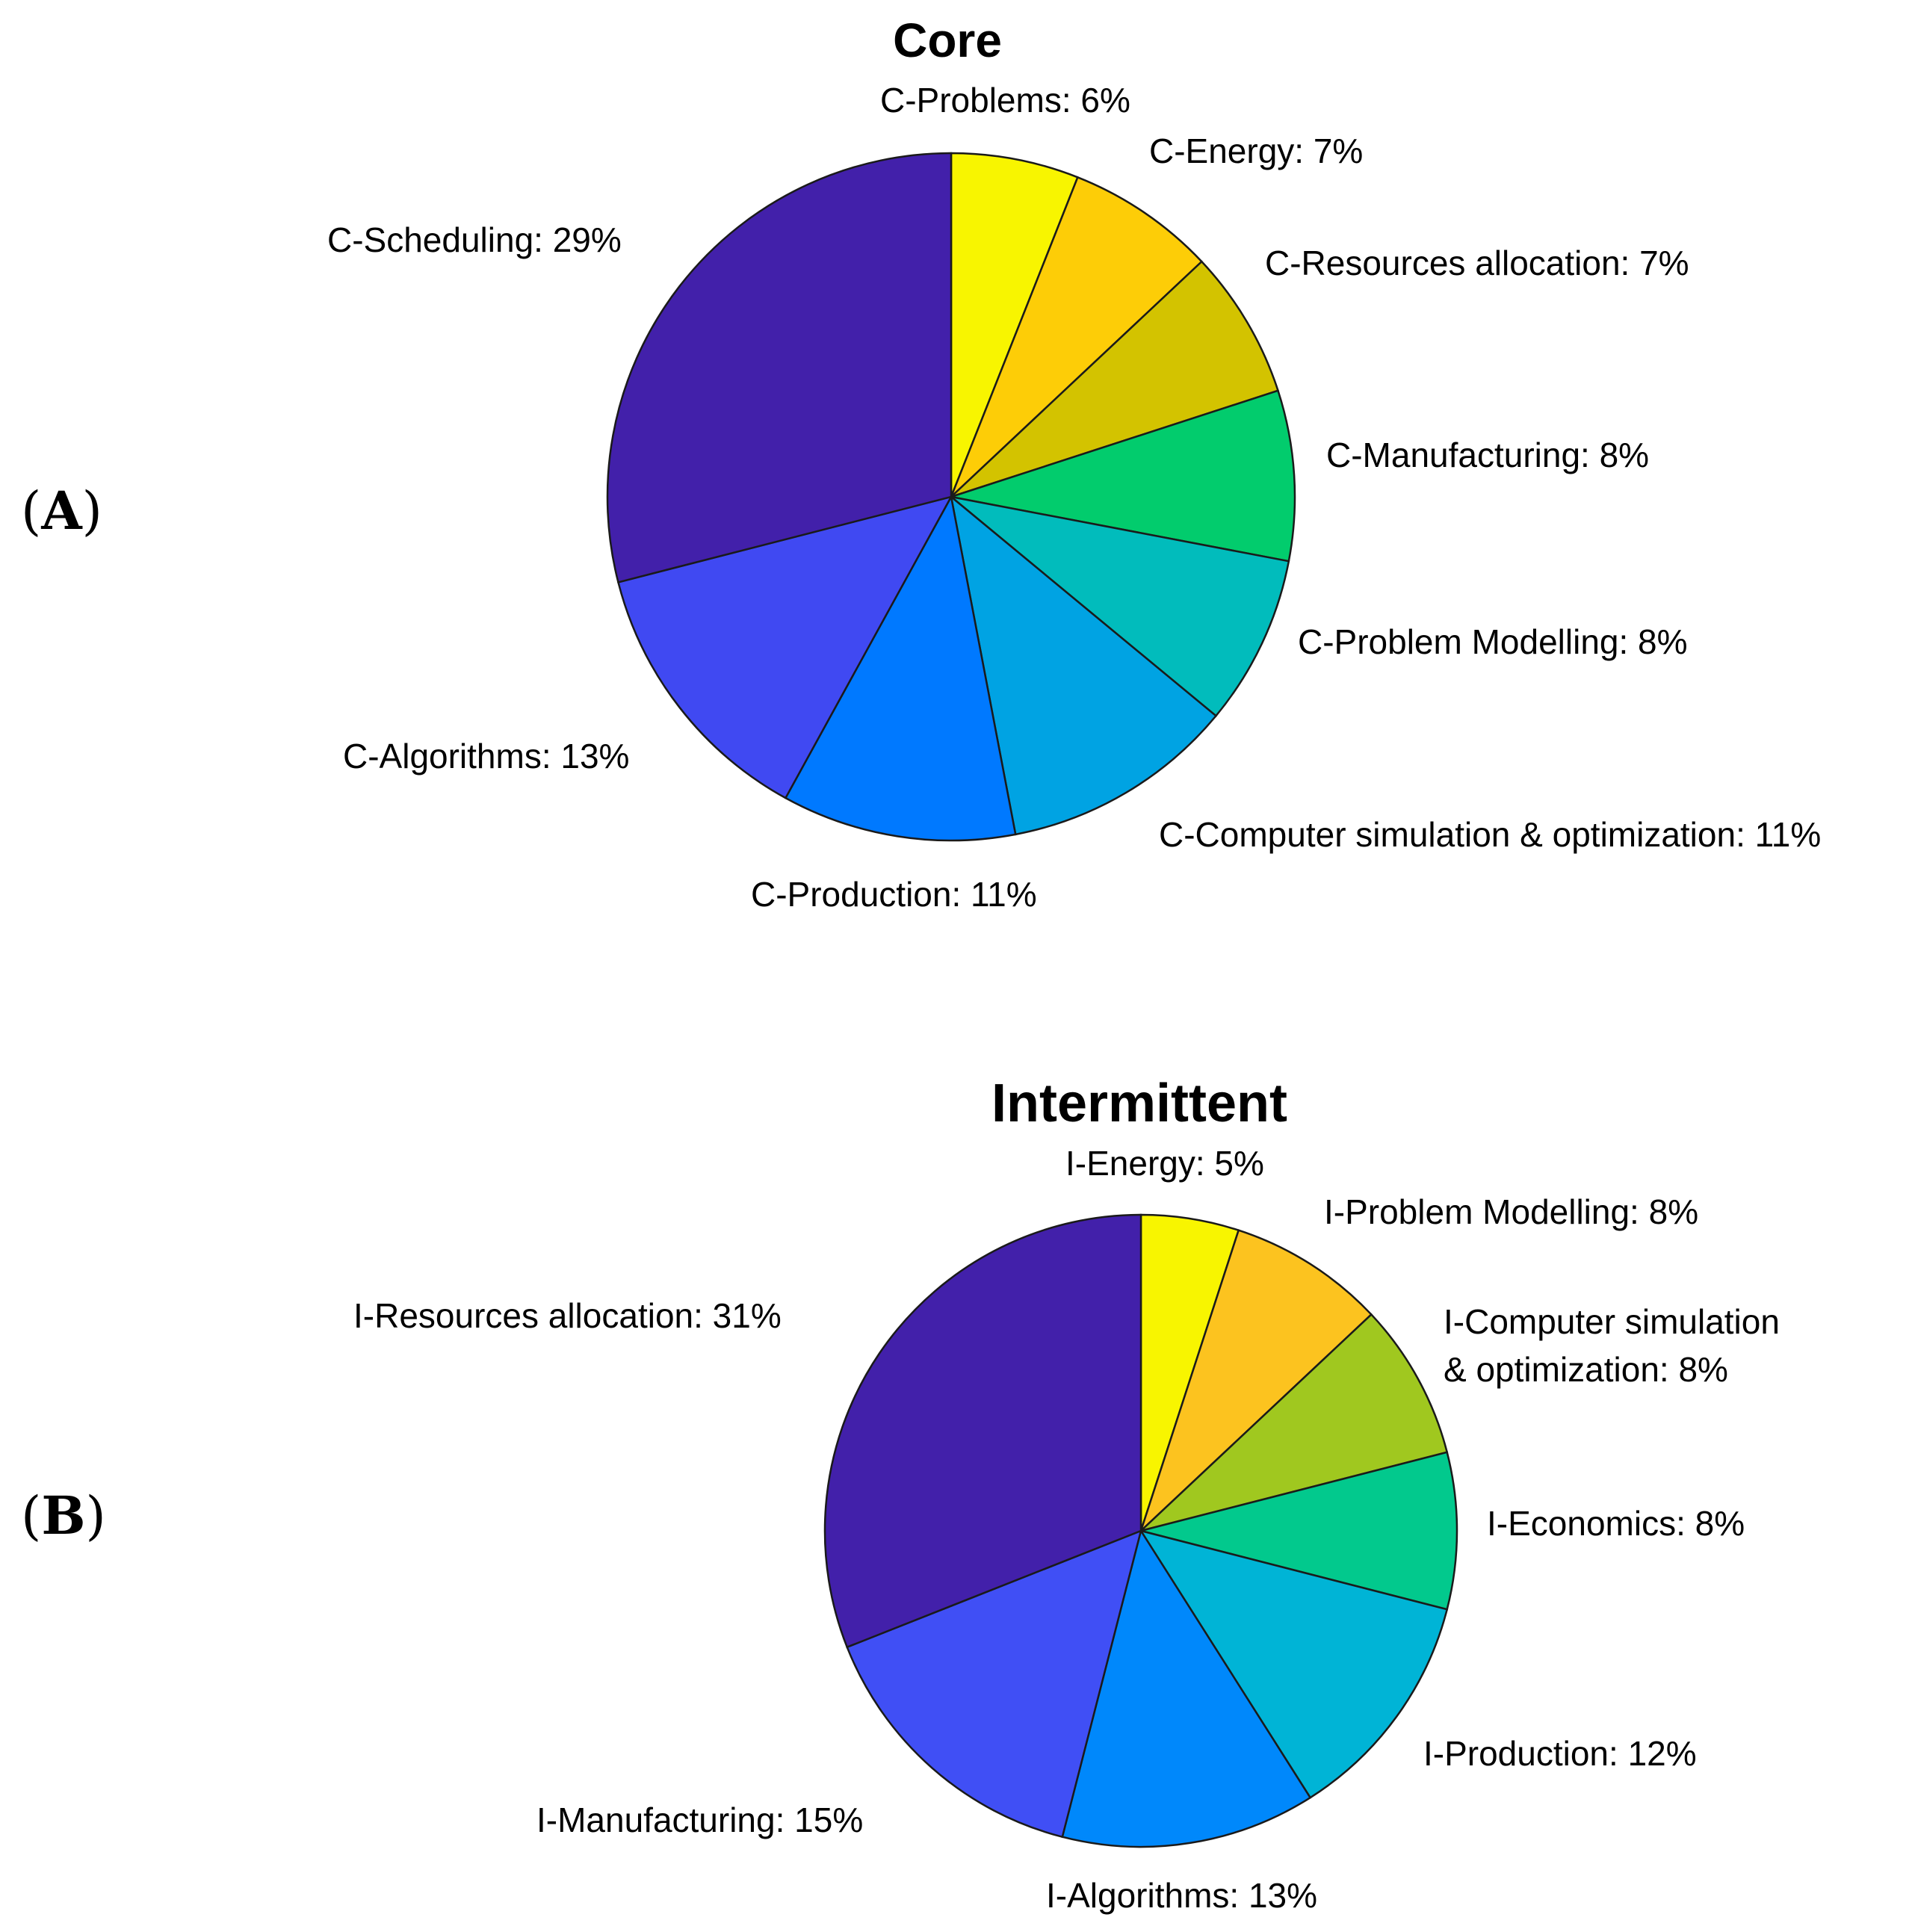 Image resolution: width=1912 pixels, height=1932 pixels. Describe the element at coordinates (1014, 325) in the screenshot. I see `pie-slice-c-problems` at that location.